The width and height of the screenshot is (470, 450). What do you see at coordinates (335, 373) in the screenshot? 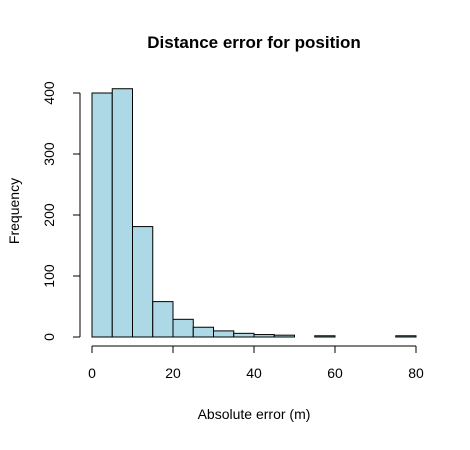
I see `x-tick-label: 60` at bounding box center [335, 373].